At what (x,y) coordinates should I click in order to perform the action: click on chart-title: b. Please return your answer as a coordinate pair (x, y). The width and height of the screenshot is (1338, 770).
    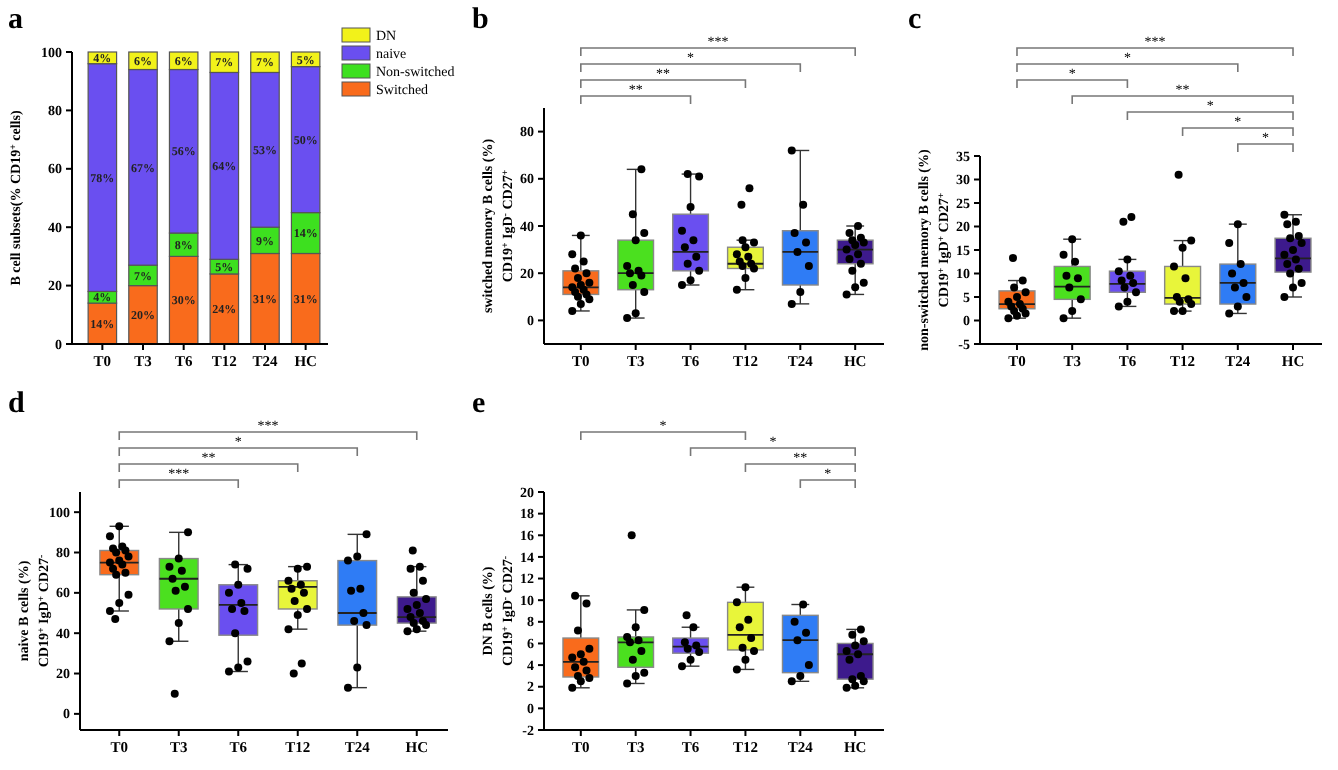
    Looking at the image, I should click on (480, 20).